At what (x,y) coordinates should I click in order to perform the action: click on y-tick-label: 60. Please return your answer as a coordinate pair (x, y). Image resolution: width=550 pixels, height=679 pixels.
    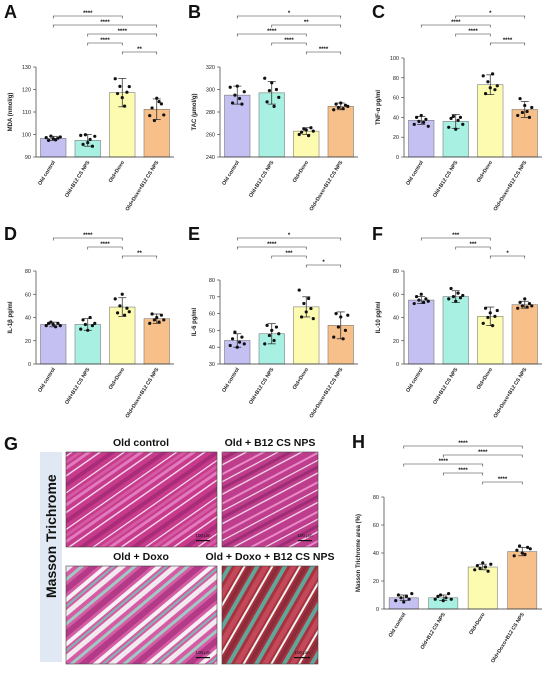
    Looking at the image, I should click on (212, 315).